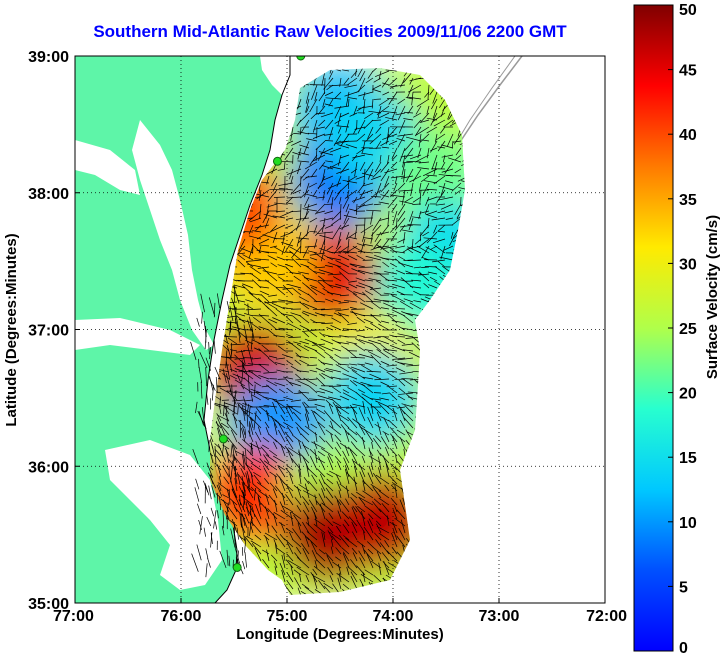 This screenshot has height=659, width=724. Describe the element at coordinates (688, 71) in the screenshot. I see `colorbar-tick-label: 45` at that location.